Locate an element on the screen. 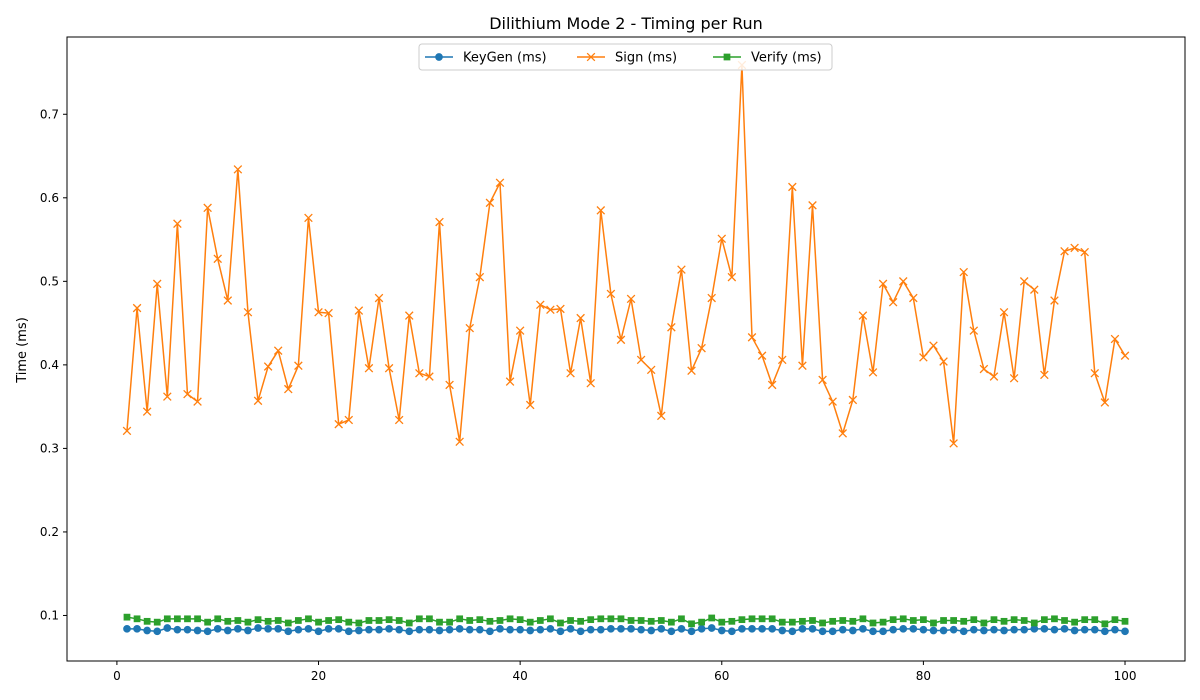 This screenshot has width=1200, height=700. y-tick-label: 0.1 is located at coordinates (49, 615).